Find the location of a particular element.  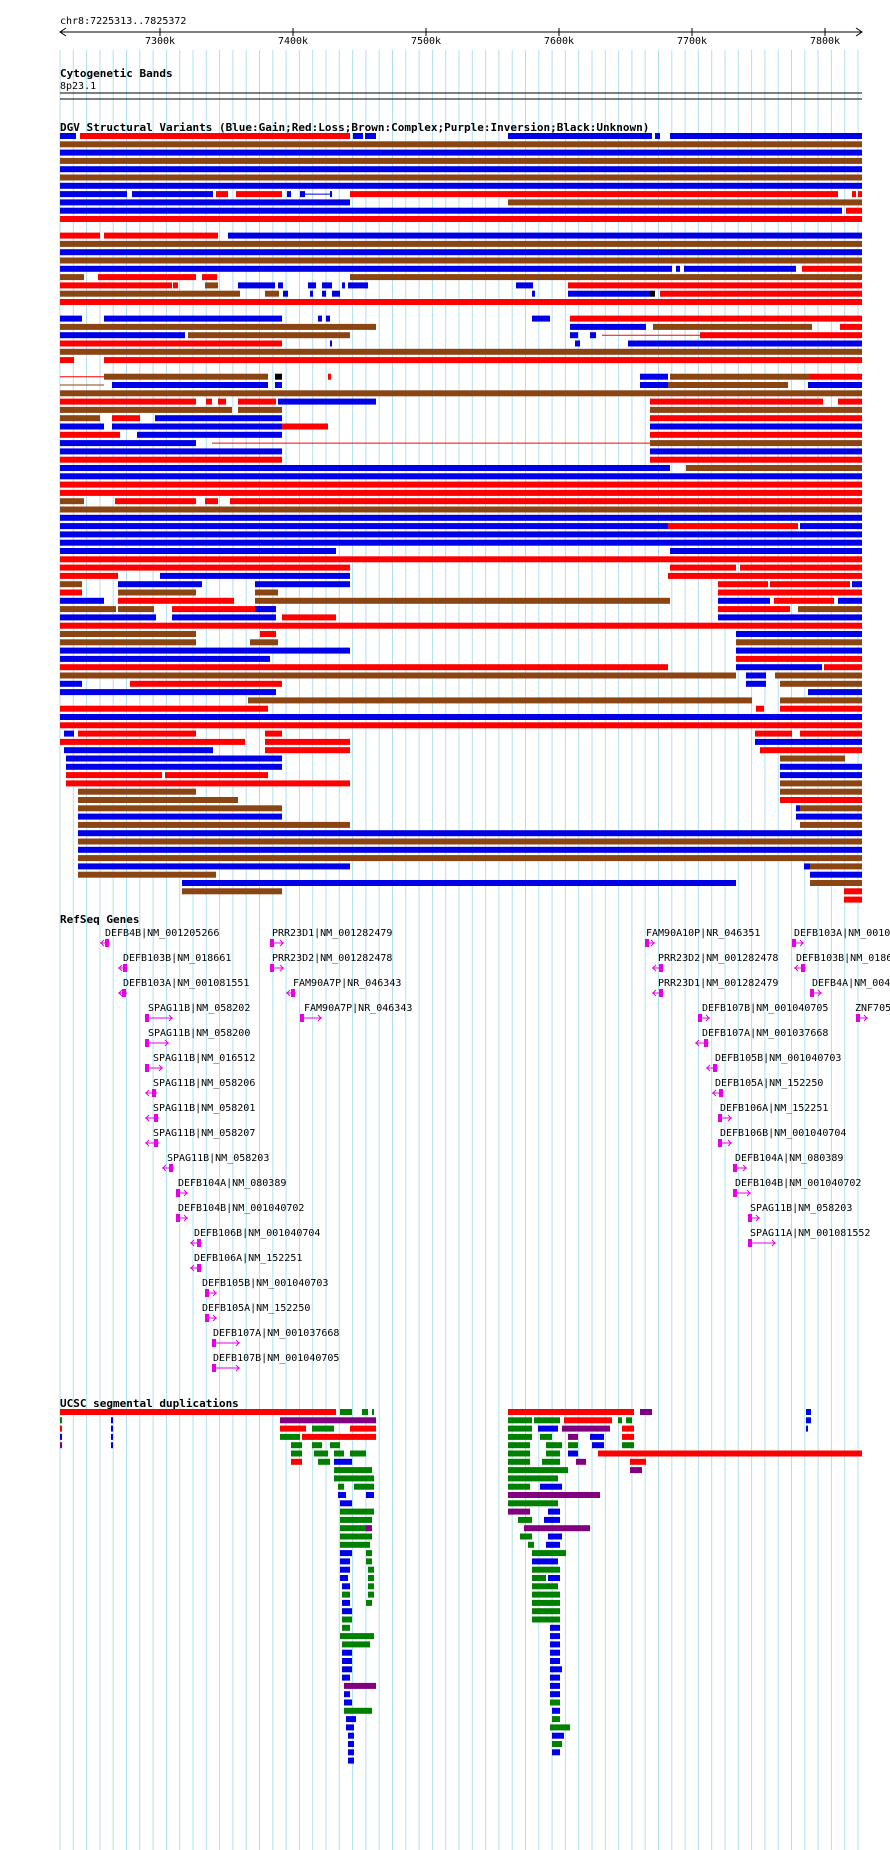

cytoband-track: Cytogenetic Bands 8p23.1 is located at coordinates (461, 83).